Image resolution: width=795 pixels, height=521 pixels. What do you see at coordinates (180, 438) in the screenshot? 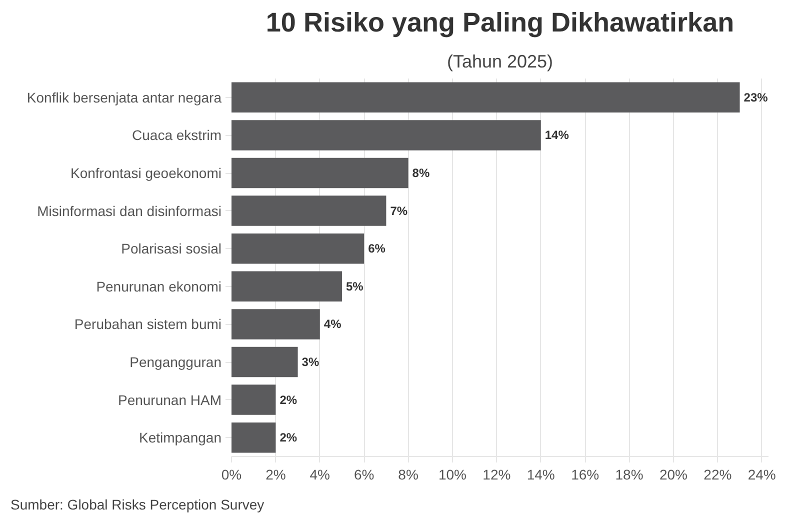
I see `y-tick-label: Ketimpangan` at bounding box center [180, 438].